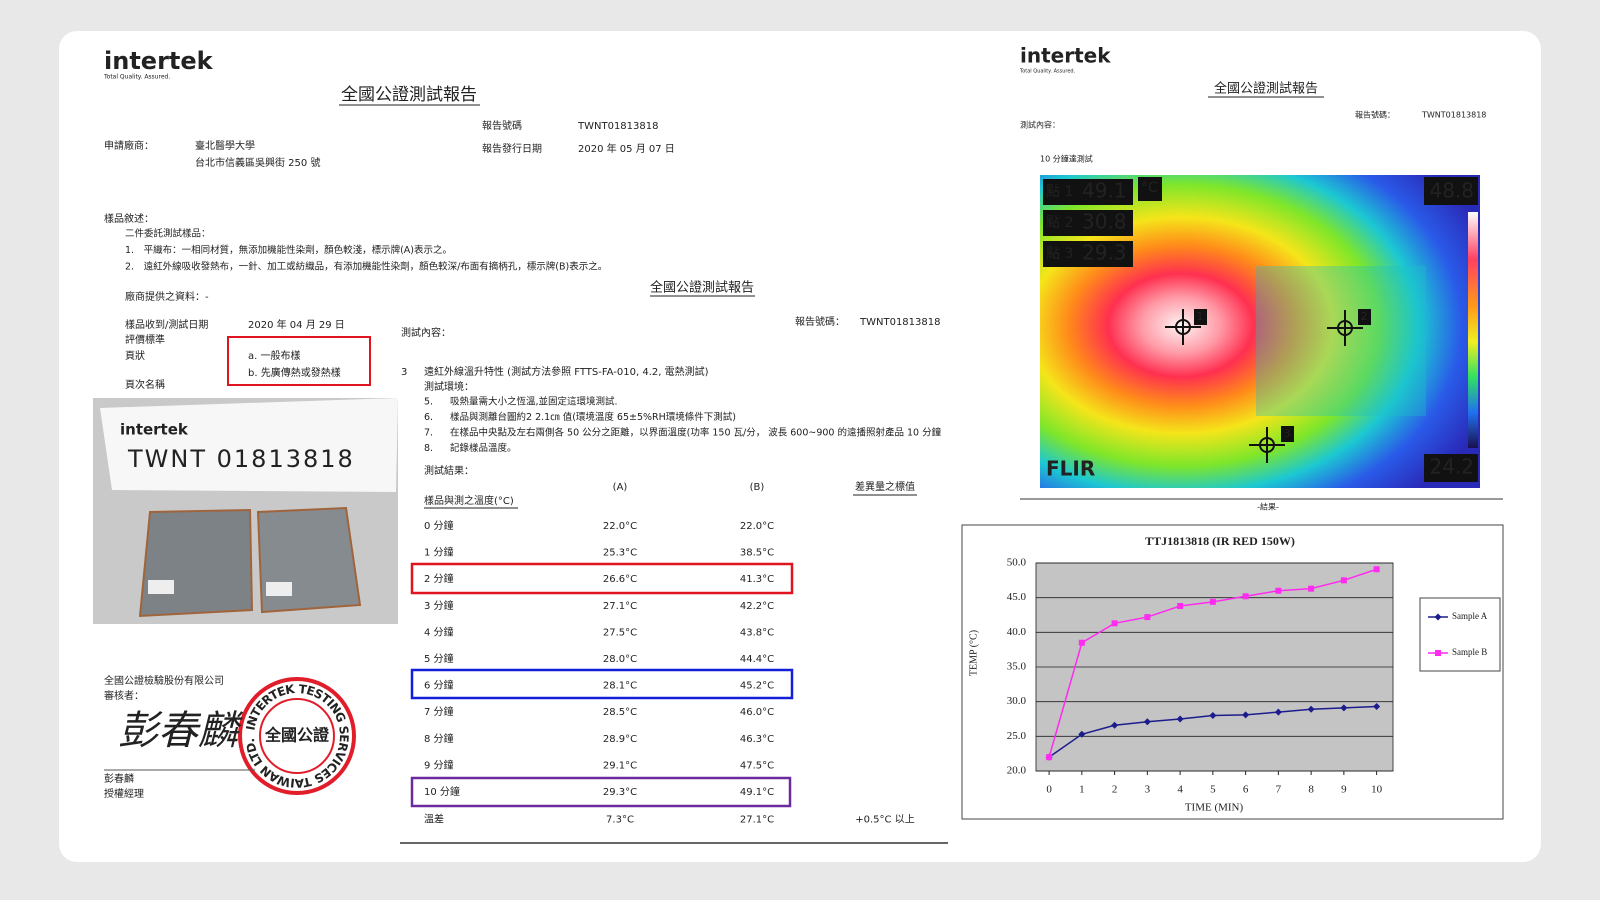 The width and height of the screenshot is (1600, 900). What do you see at coordinates (469, 500) in the screenshot?
I see `table-header: 樣品與測之溫度(°C)` at bounding box center [469, 500].